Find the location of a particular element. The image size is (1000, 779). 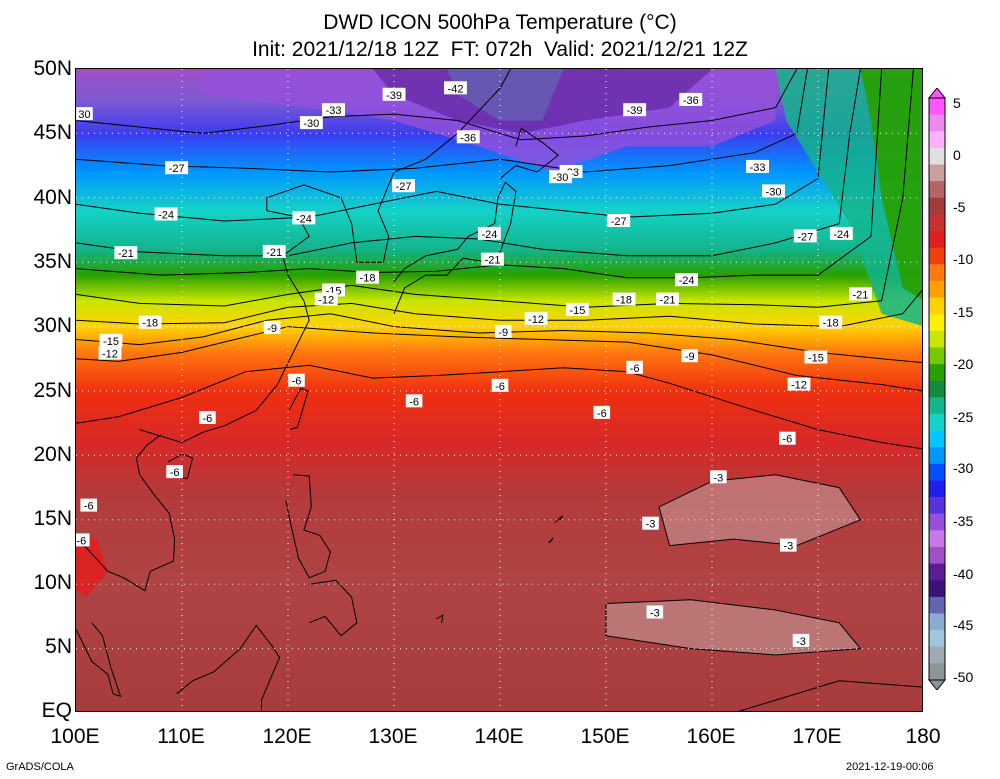

contour-label-7: -30 is located at coordinates (311, 123).